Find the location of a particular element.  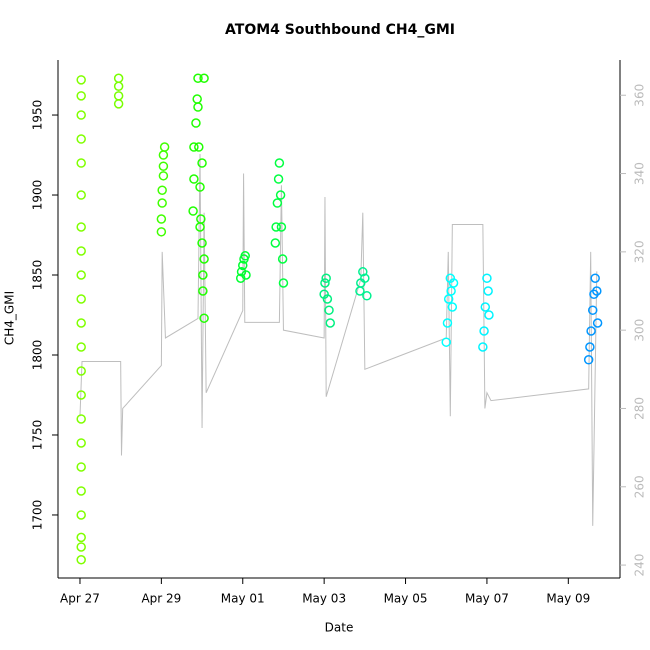

x-axis-label: Date is located at coordinates (339, 628).